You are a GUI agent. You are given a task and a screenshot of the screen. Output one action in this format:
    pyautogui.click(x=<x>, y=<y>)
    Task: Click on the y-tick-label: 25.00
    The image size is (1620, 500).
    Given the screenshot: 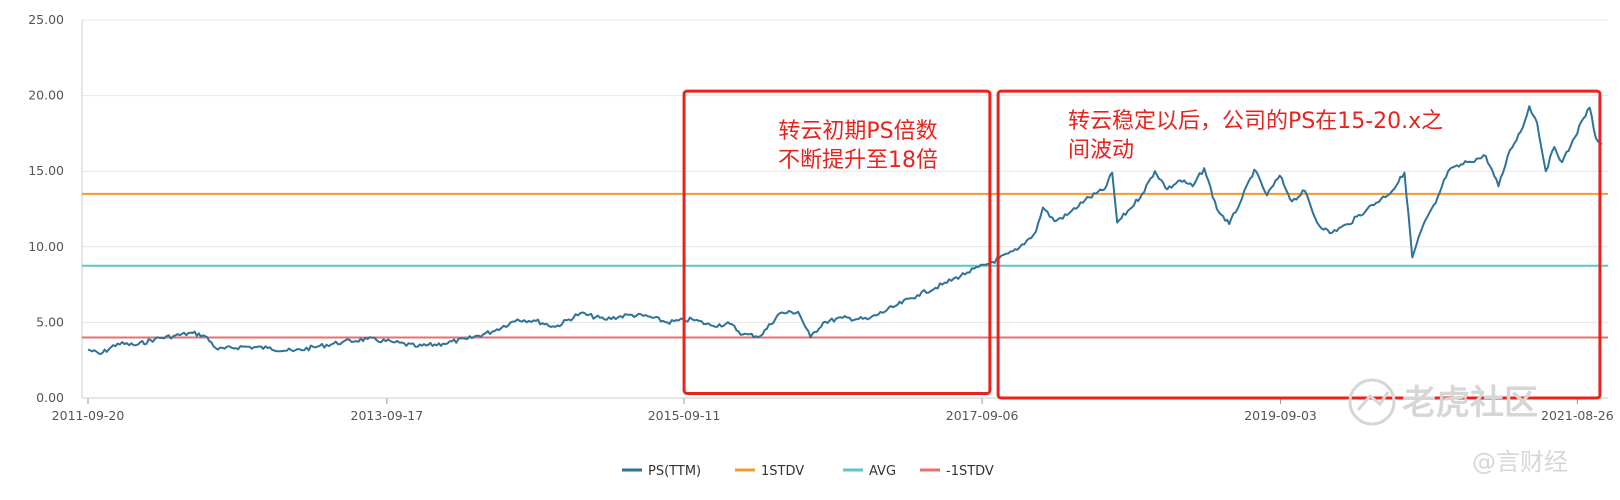 What is the action you would take?
    pyautogui.click(x=46, y=19)
    